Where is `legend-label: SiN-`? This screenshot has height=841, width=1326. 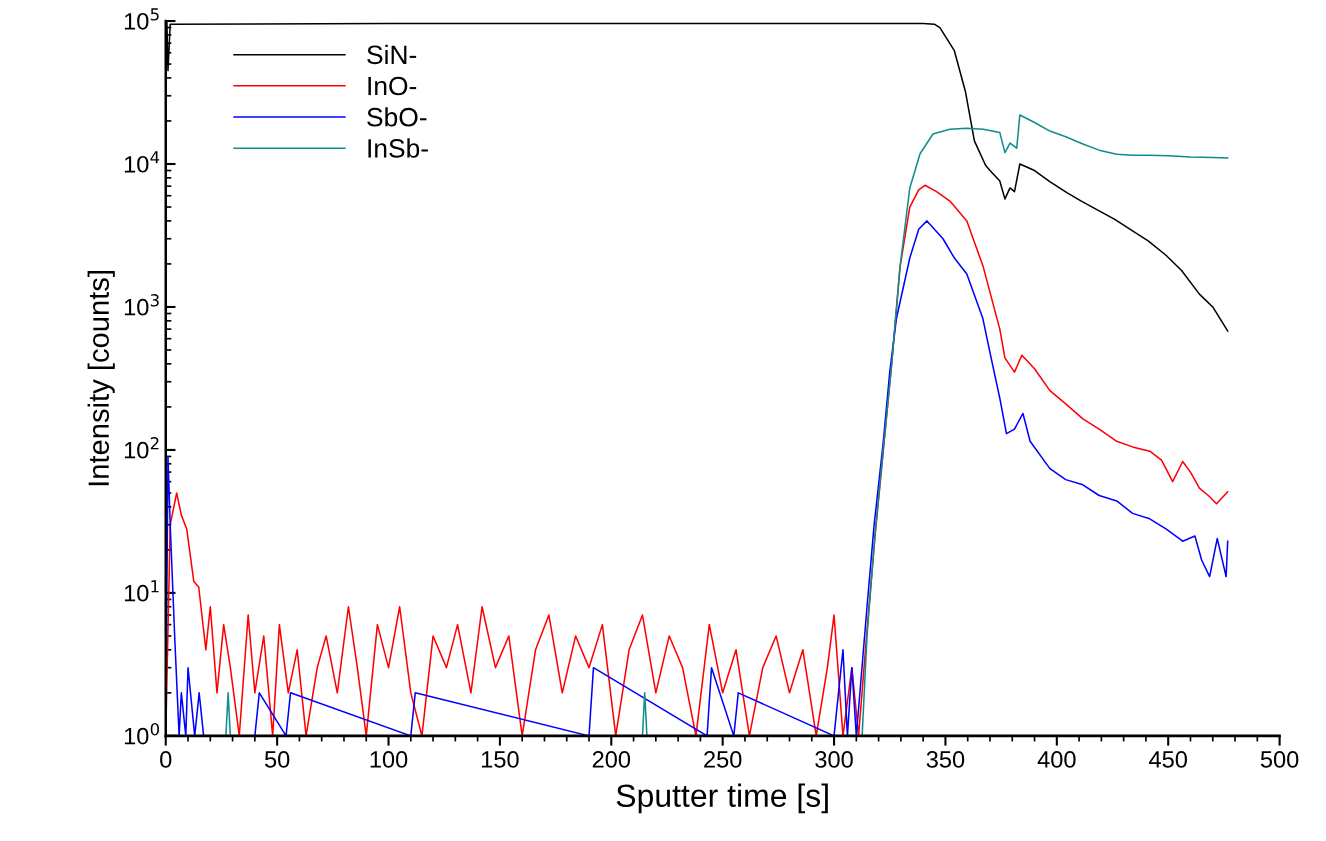
legend-label: SiN- is located at coordinates (392, 54).